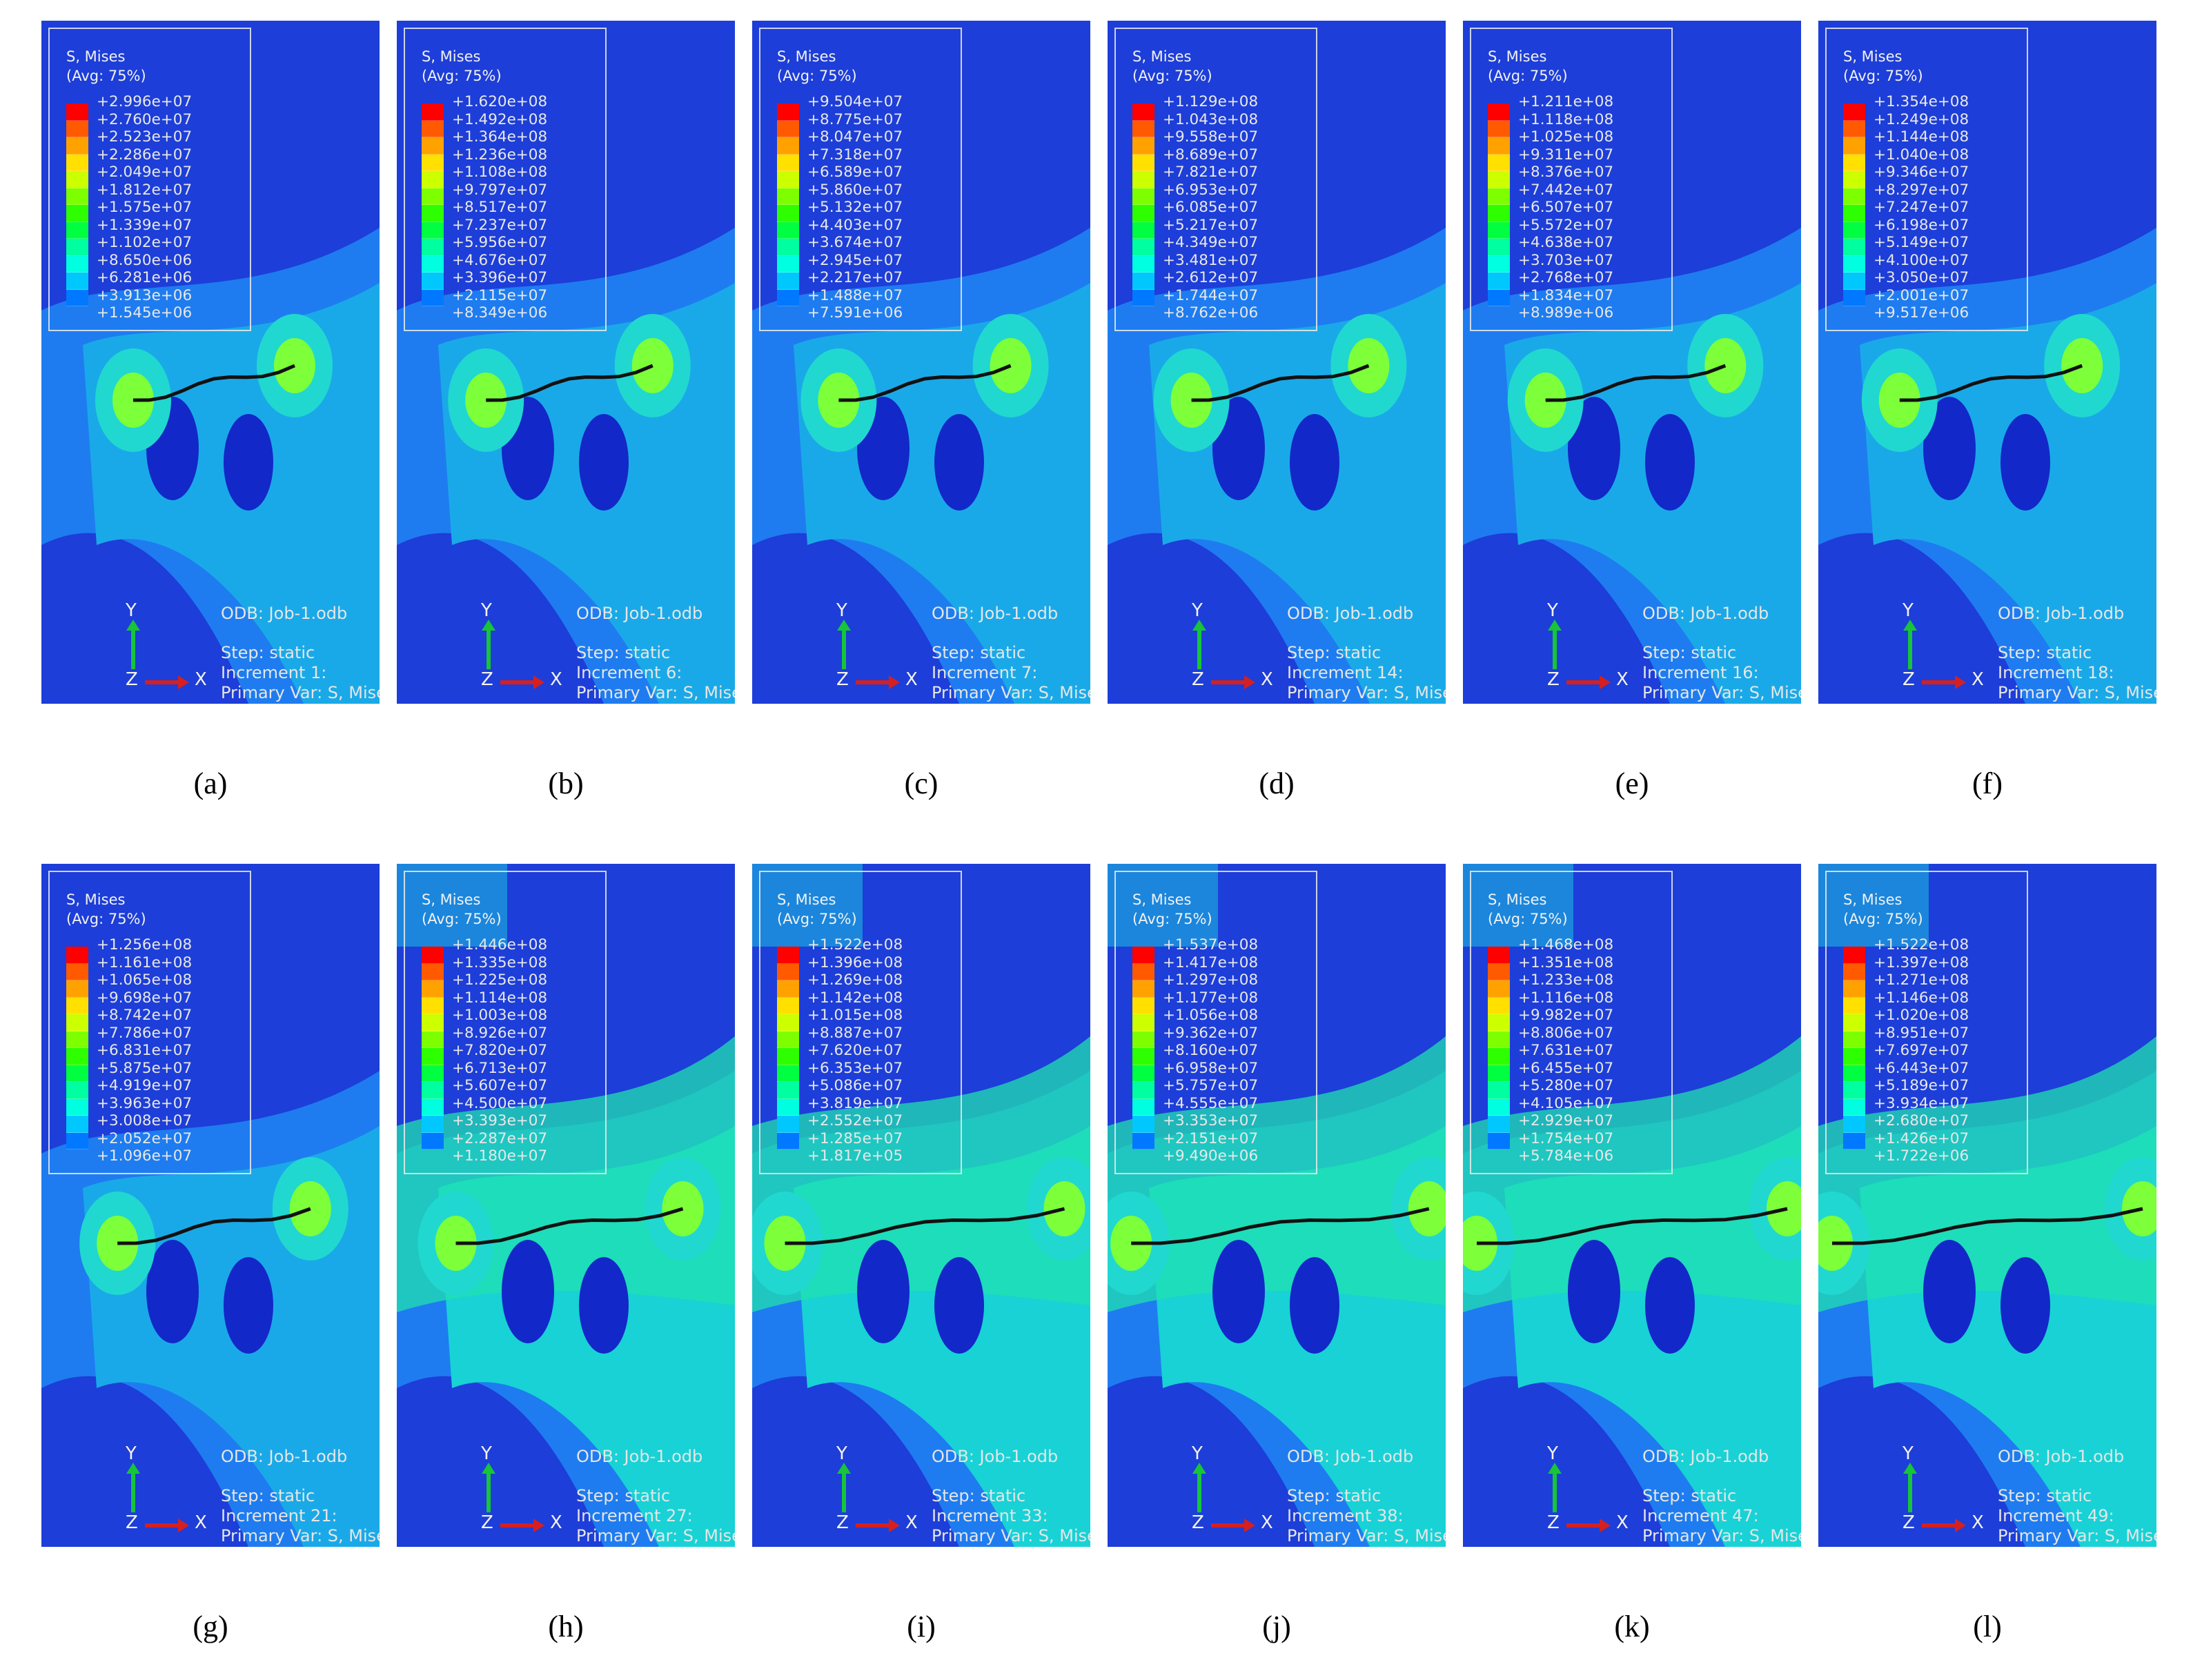 The height and width of the screenshot is (1680, 2202). I want to click on legend-value: +7.697e+07, so click(1921, 1050).